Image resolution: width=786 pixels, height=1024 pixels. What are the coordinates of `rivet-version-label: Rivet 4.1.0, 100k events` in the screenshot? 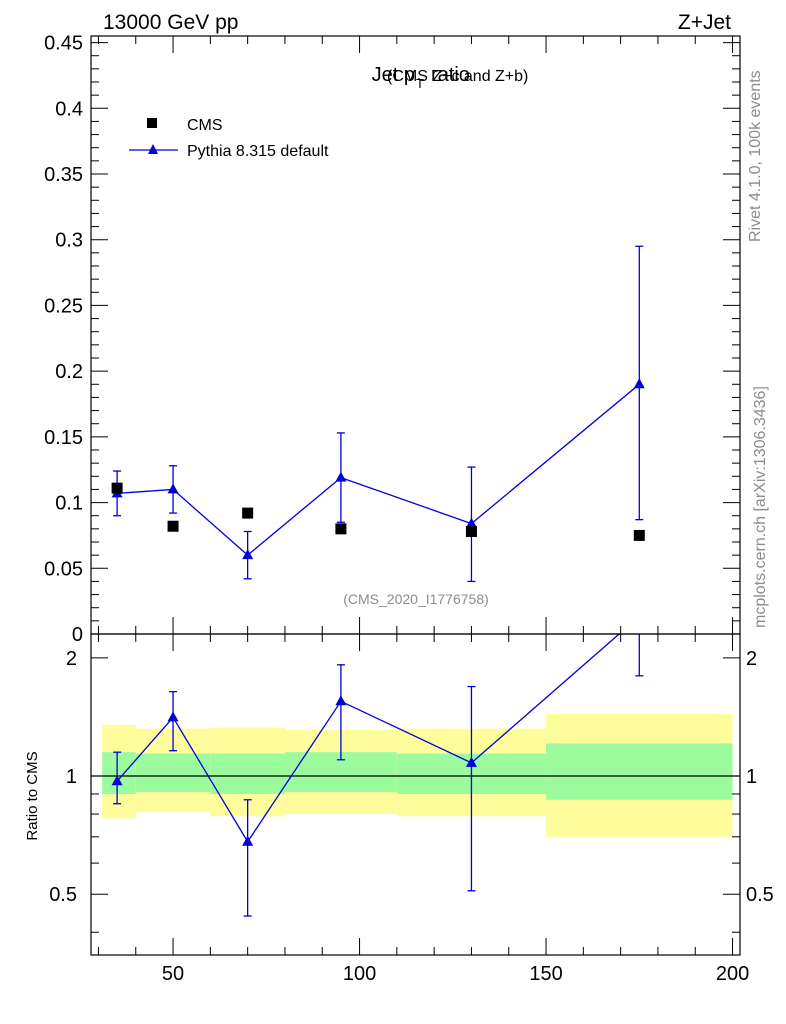 It's located at (755, 156).